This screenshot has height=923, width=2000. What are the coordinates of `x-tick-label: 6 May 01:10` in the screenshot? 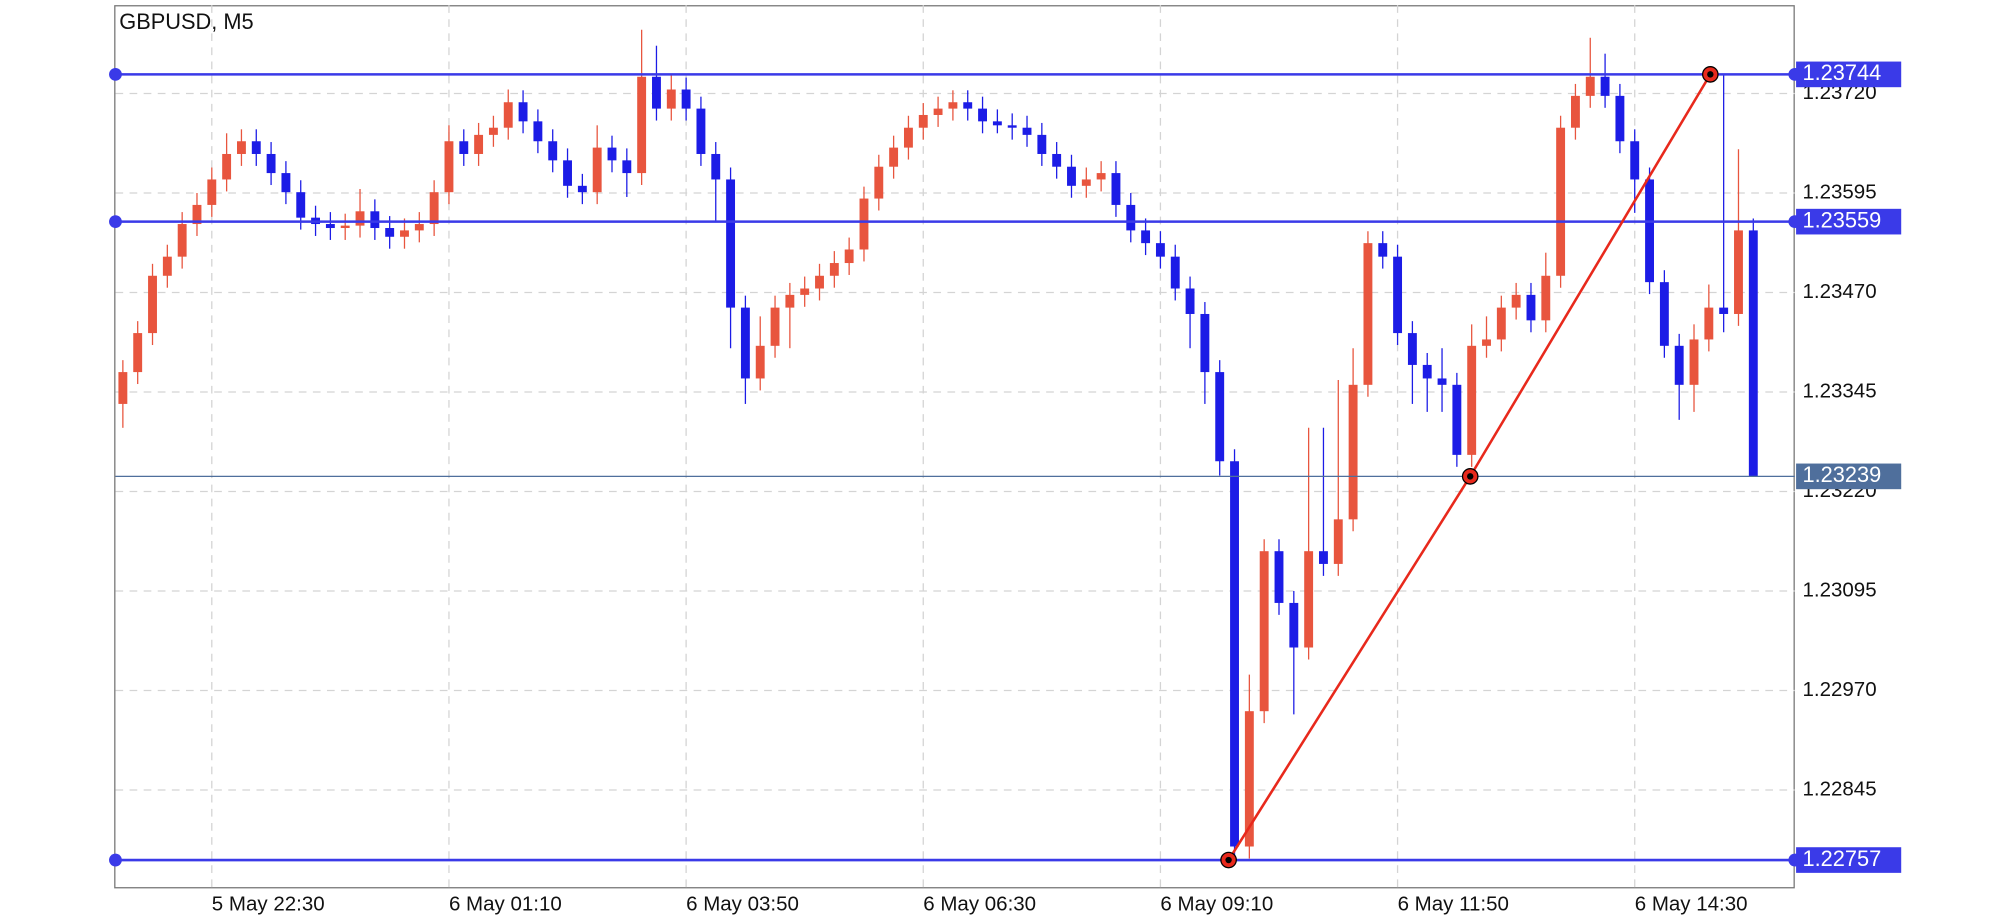 It's located at (505, 903).